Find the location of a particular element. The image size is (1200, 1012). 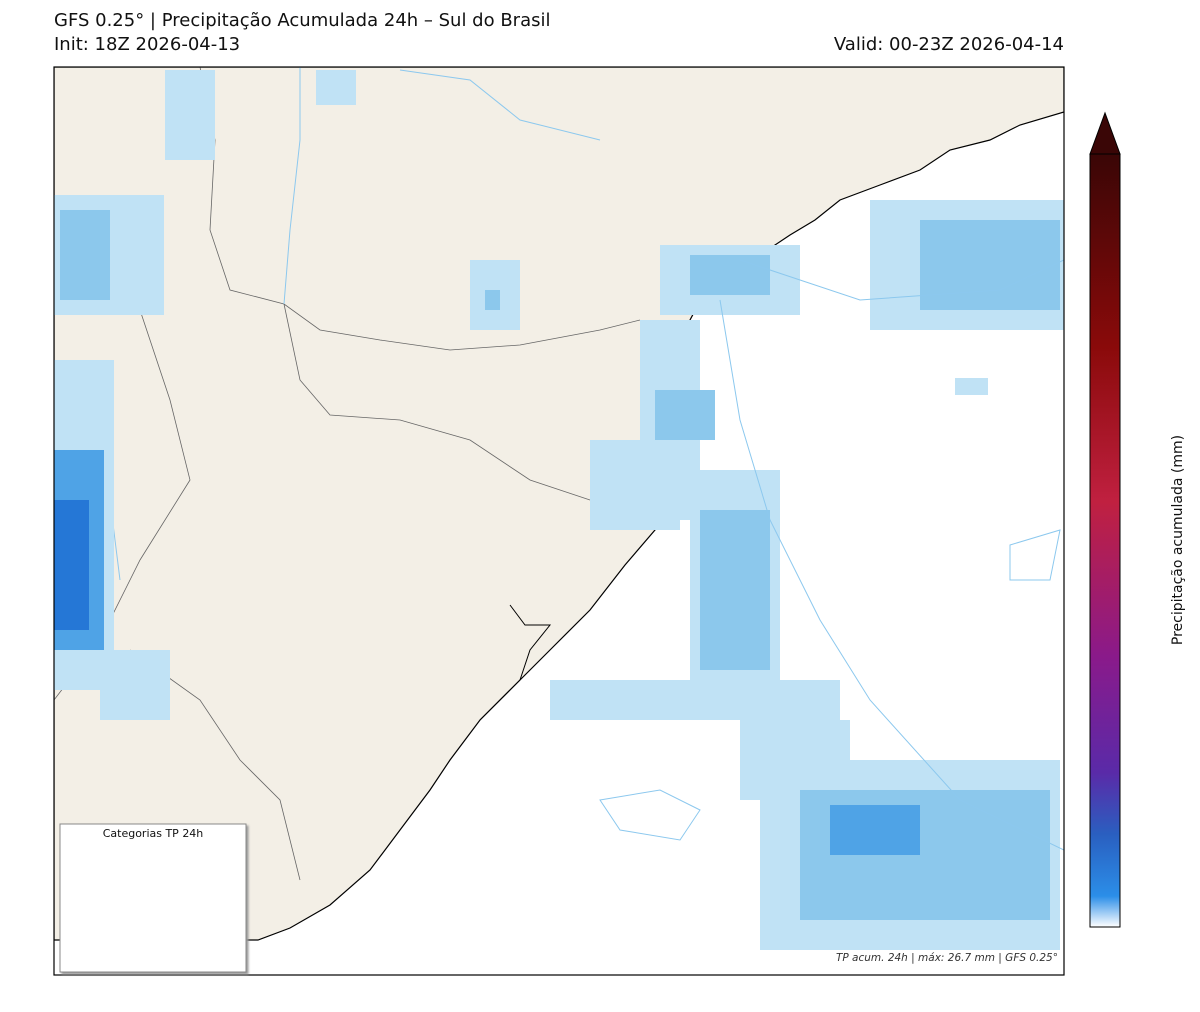

legend: Categorias TP 24h is located at coordinates (153, 898).